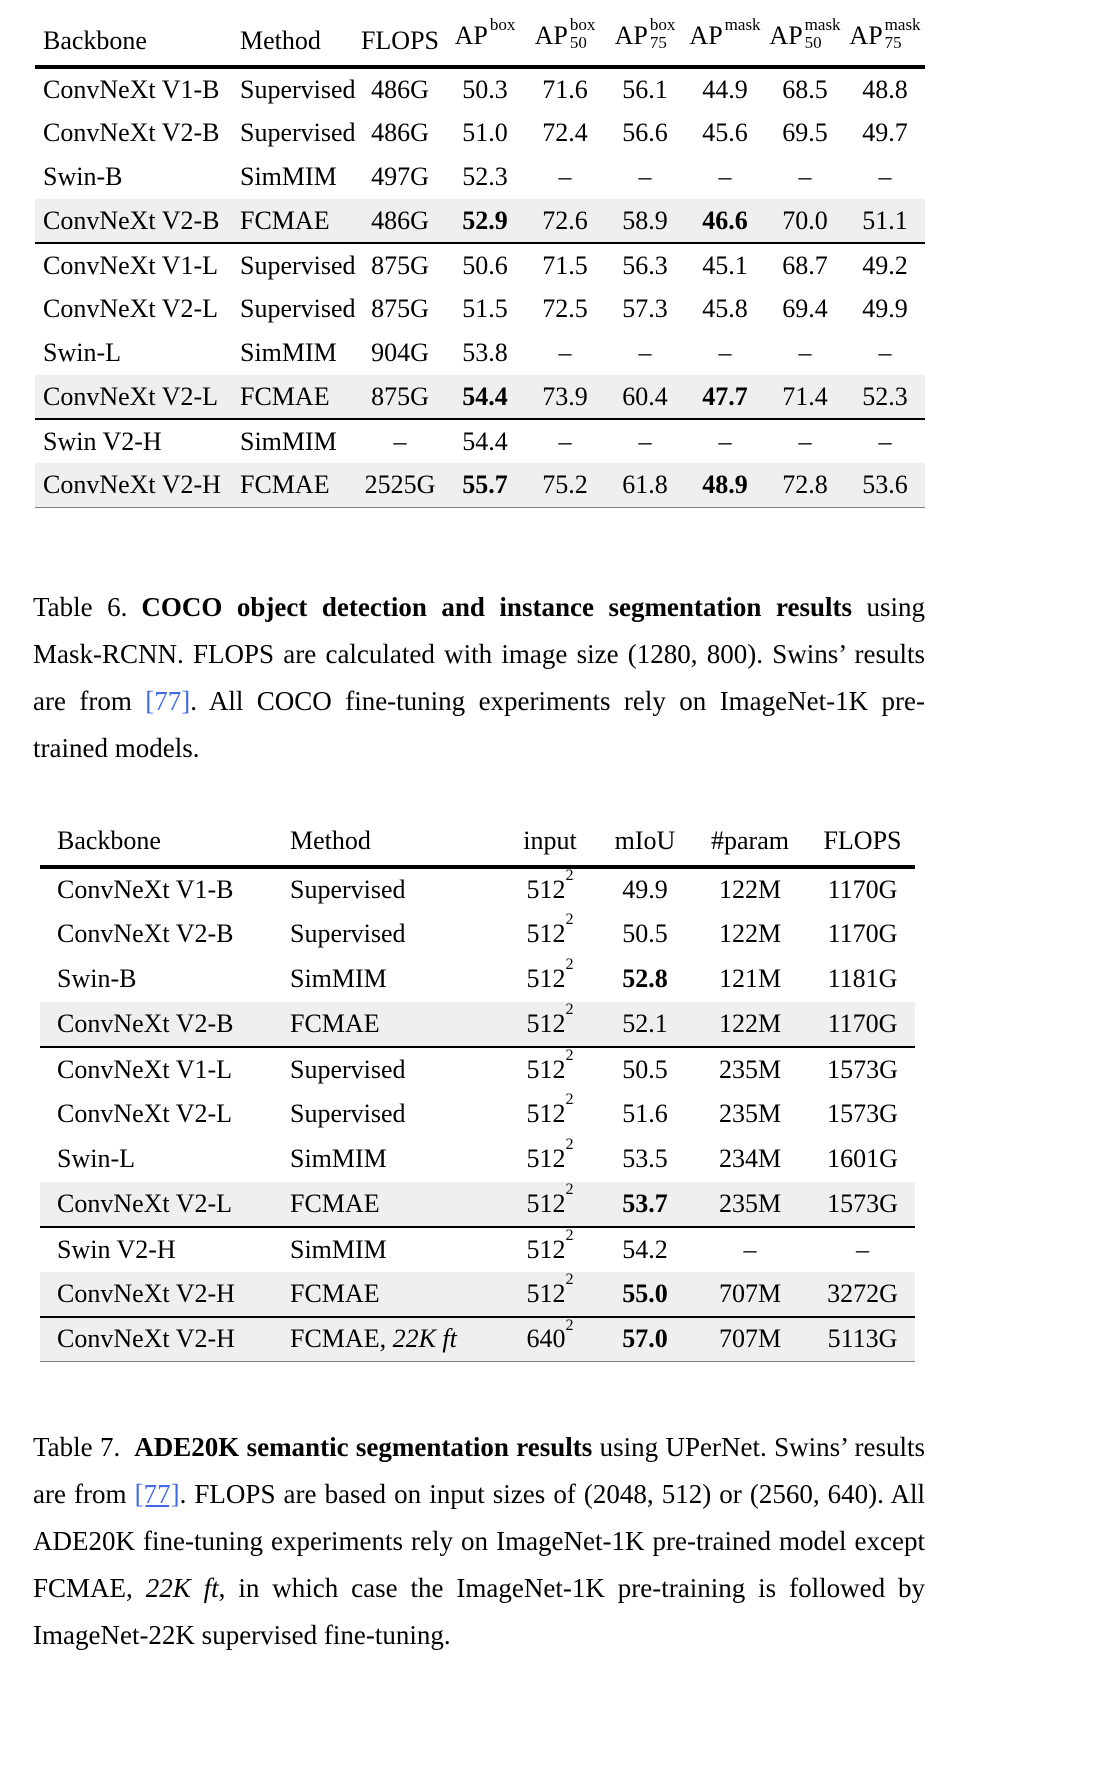  What do you see at coordinates (750, 934) in the screenshot?
I see `cell-param: 122M` at bounding box center [750, 934].